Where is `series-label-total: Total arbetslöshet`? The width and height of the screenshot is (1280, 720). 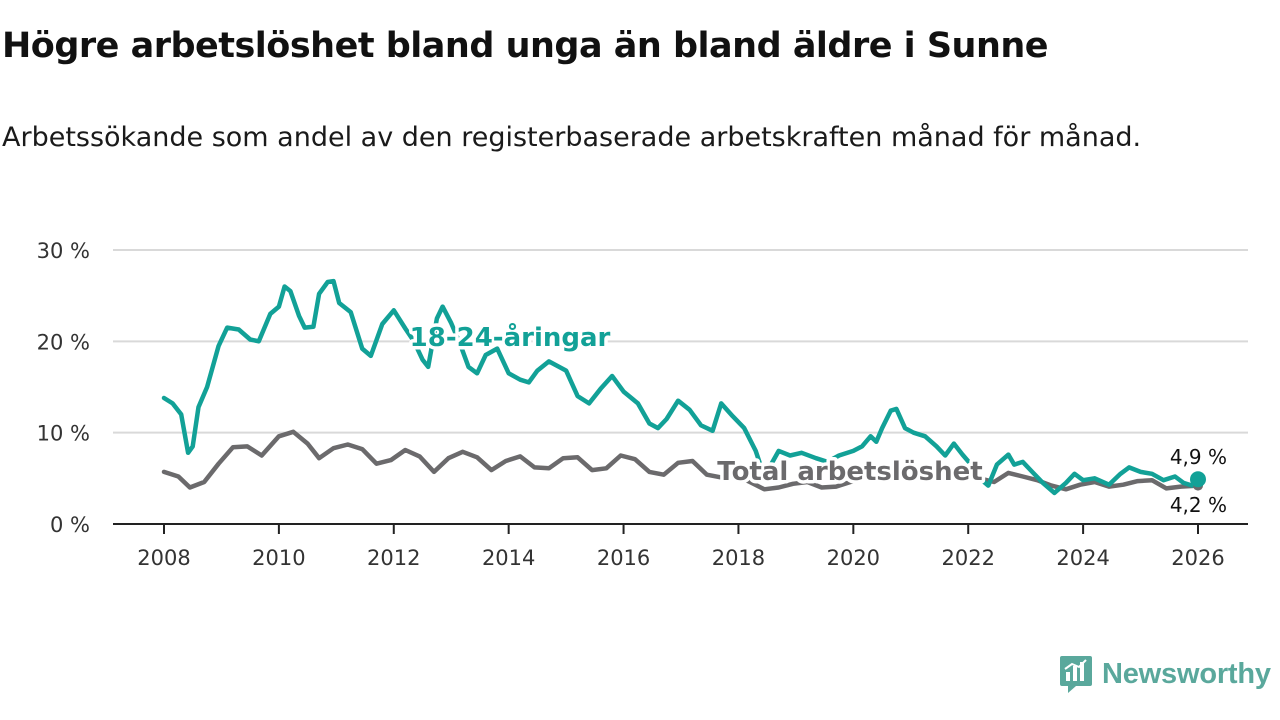
series-label-total: Total arbetslöshet is located at coordinates (849, 472).